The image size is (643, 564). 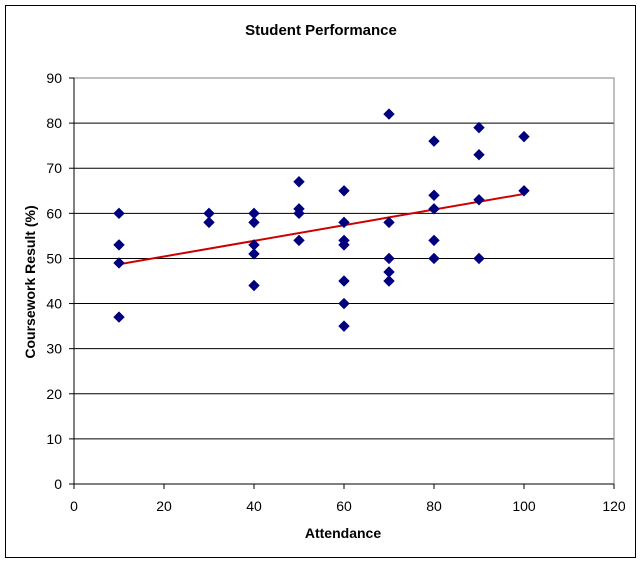 What do you see at coordinates (54, 78) in the screenshot?
I see `y-tick-label: 90` at bounding box center [54, 78].